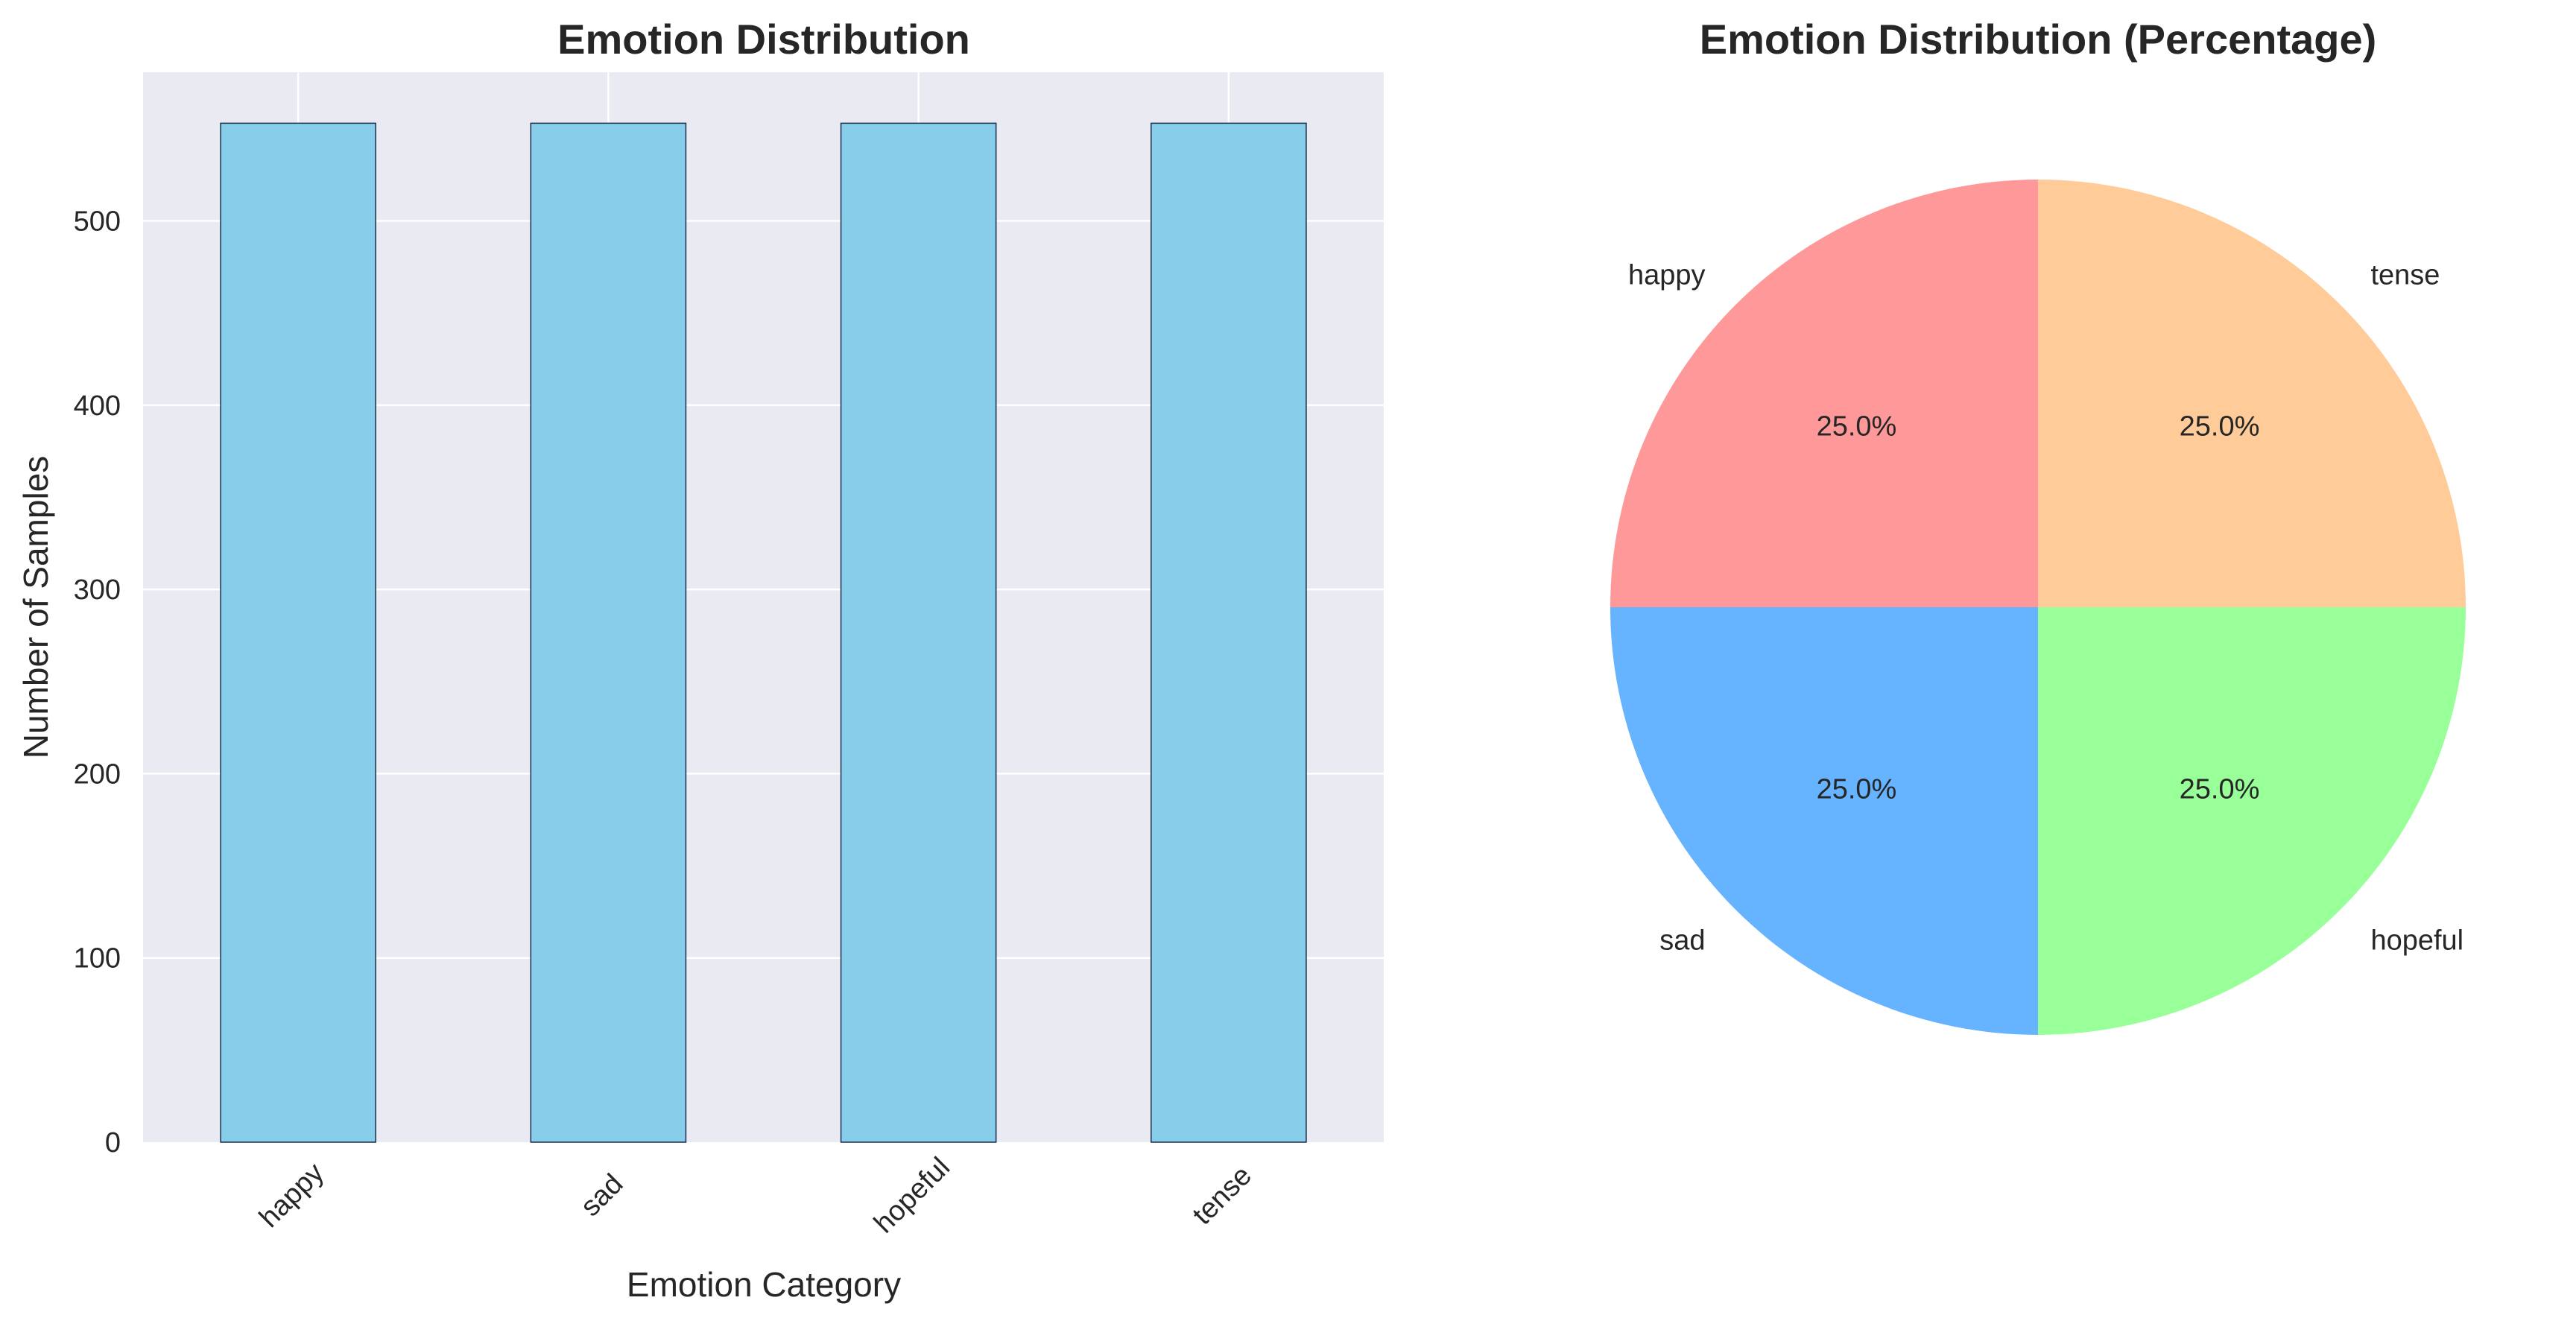 Image resolution: width=2576 pixels, height=1318 pixels. What do you see at coordinates (97, 682) in the screenshot?
I see `y-axis-ticks: 0 100 200 300 400 500` at bounding box center [97, 682].